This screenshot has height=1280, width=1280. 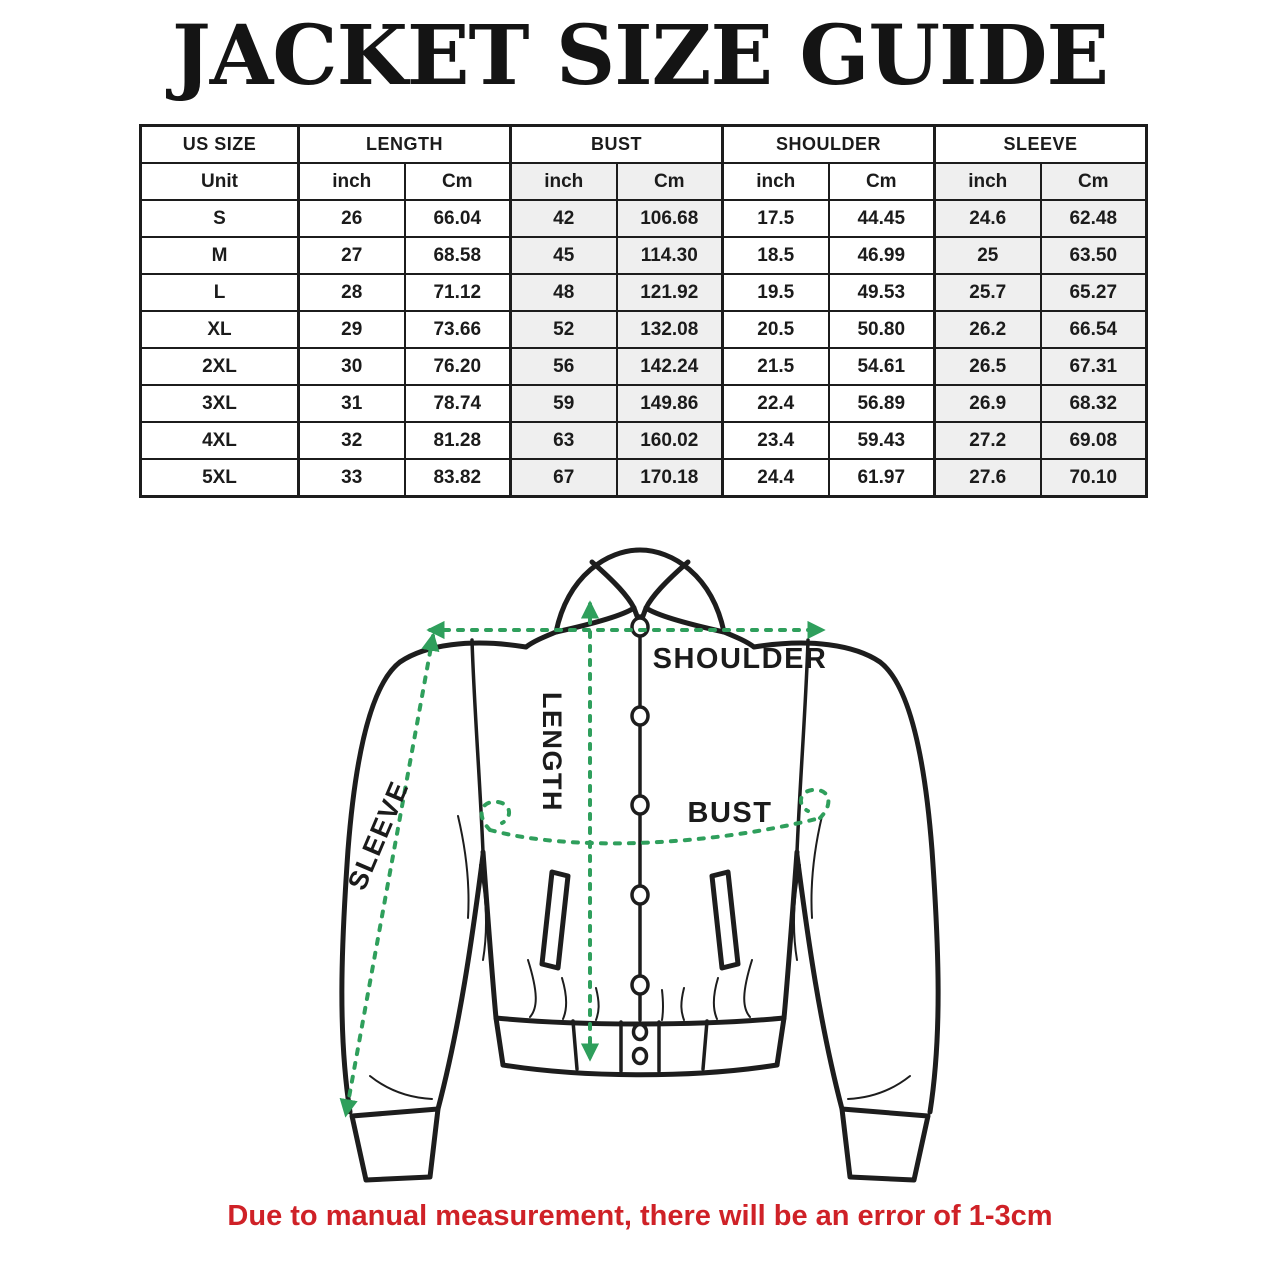 What do you see at coordinates (1093, 366) in the screenshot?
I see `value-cell: 67.31` at bounding box center [1093, 366].